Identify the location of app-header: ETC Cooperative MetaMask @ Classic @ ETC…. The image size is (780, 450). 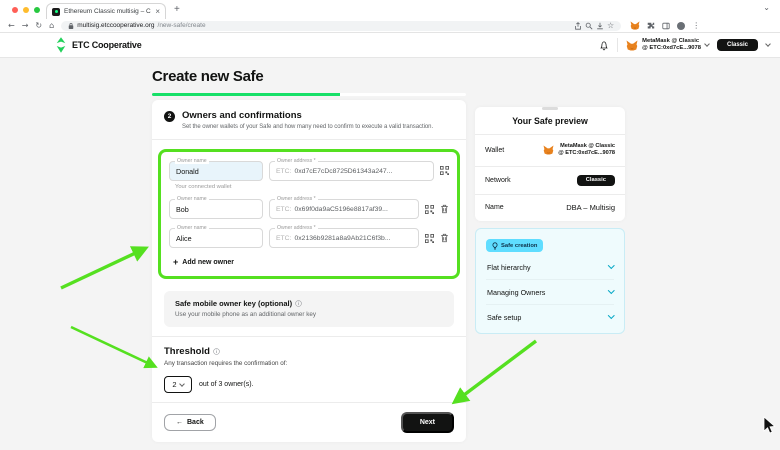
(390, 45).